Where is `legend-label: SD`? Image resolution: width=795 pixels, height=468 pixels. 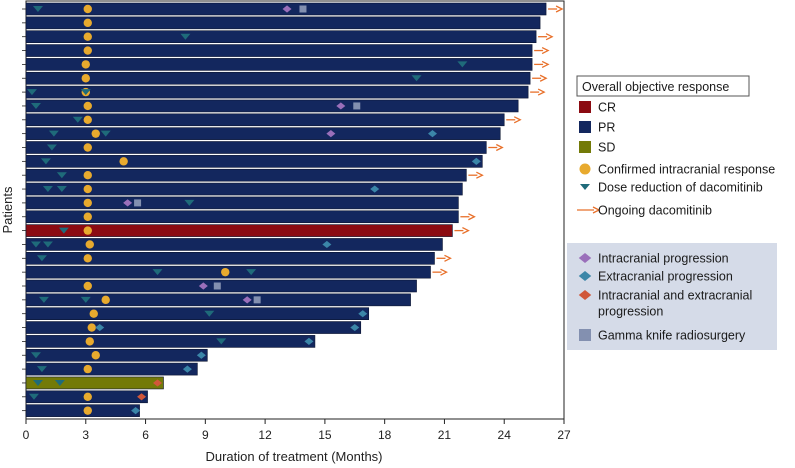
legend-label: SD is located at coordinates (606, 148).